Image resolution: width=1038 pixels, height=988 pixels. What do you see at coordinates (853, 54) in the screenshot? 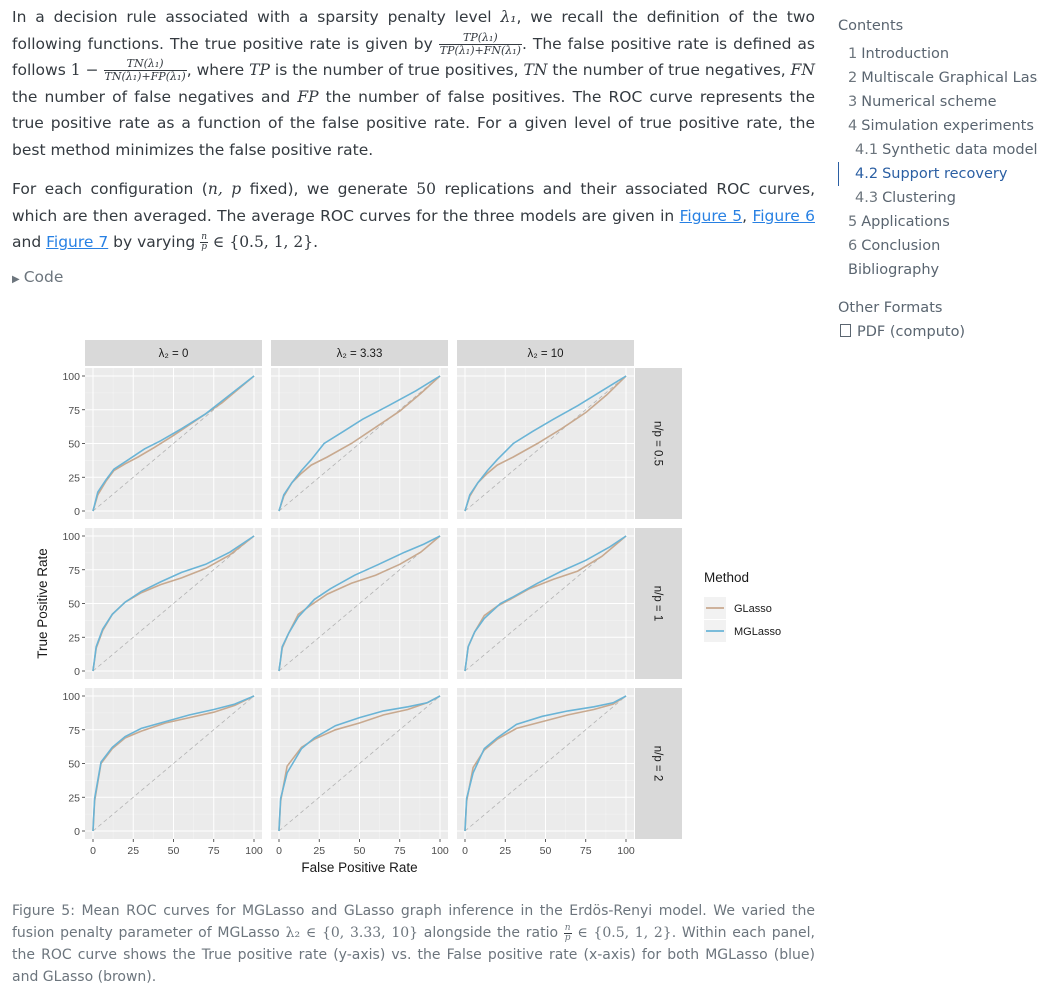
I see `toc-item-number: 1` at bounding box center [853, 54].